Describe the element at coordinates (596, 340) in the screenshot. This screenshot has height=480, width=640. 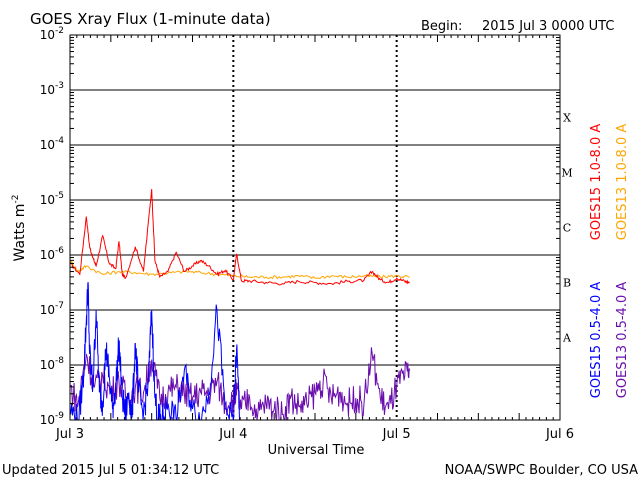
I see `legend-entry-2: GOES15 0.5-4.0 A` at that location.